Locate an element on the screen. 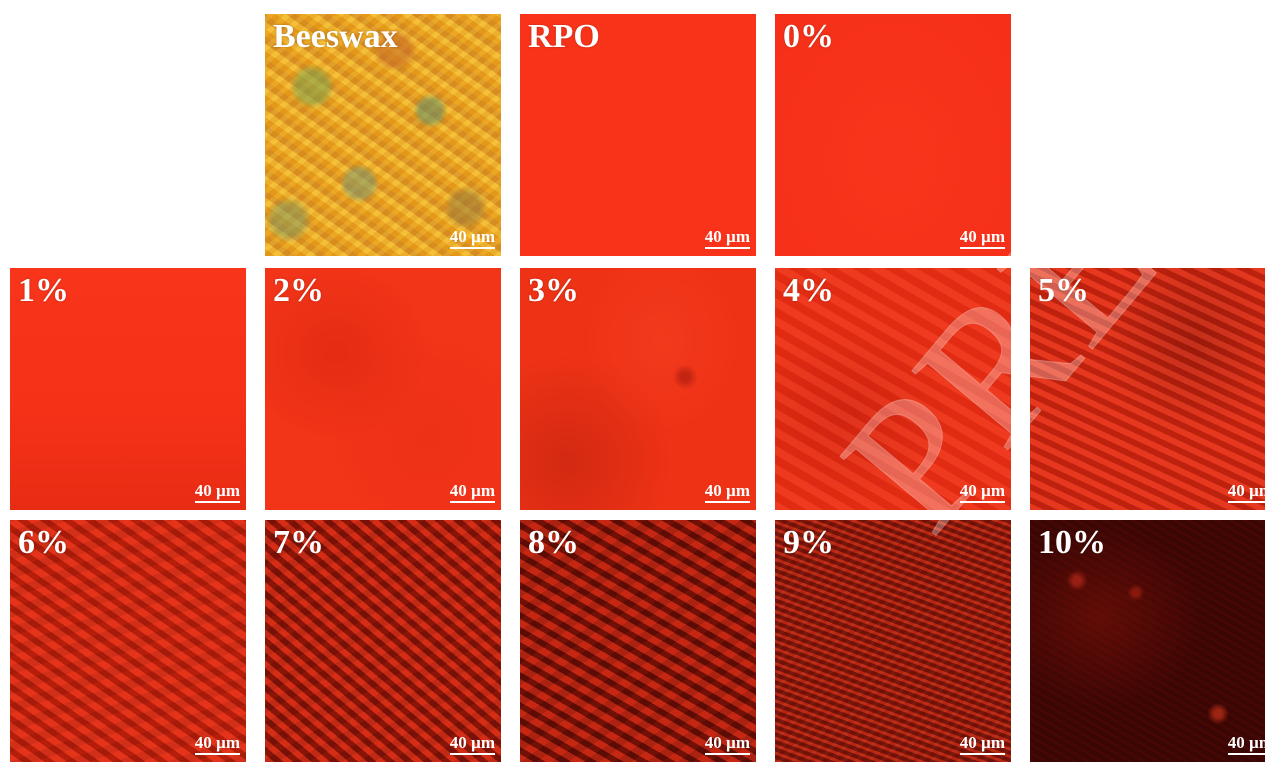  micrograph-5pct: 5% 40 µm is located at coordinates (1147, 389).